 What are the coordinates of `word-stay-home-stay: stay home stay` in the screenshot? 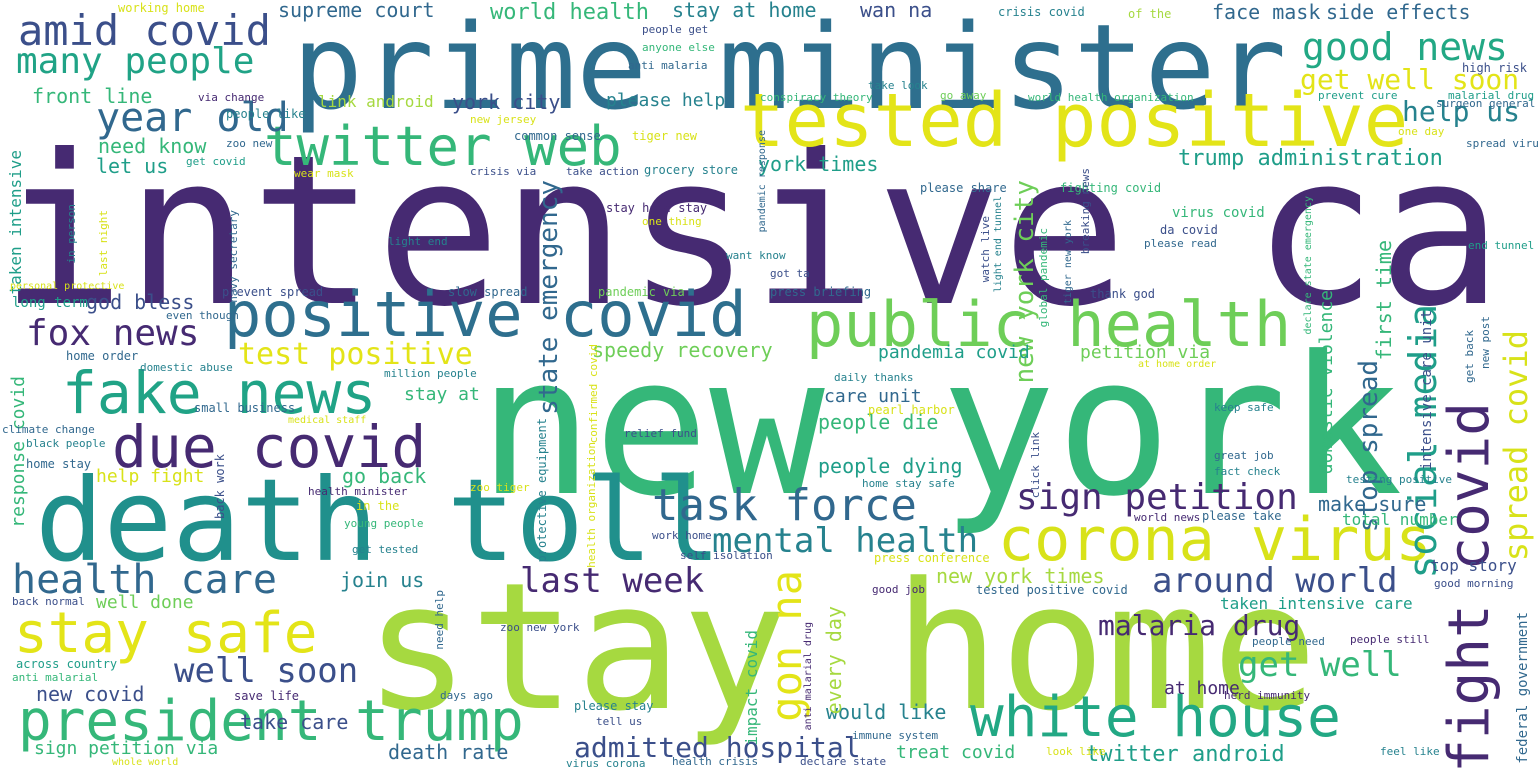 It's located at (657, 208).